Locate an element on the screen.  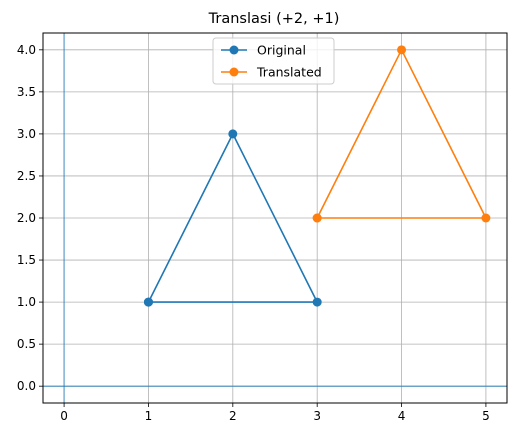
legend: Original Translated is located at coordinates (273, 61).